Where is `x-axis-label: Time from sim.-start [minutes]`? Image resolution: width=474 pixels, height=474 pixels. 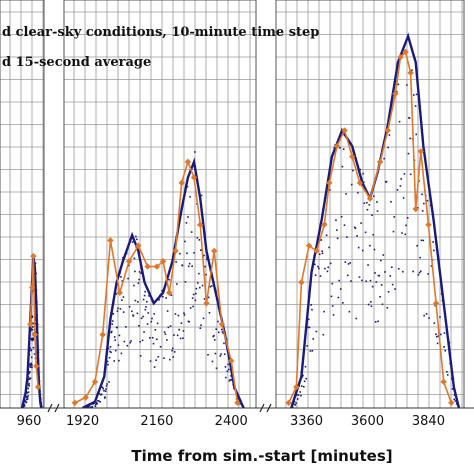
x-axis-label: Time from sim.-start [minutes] is located at coordinates (261, 456).